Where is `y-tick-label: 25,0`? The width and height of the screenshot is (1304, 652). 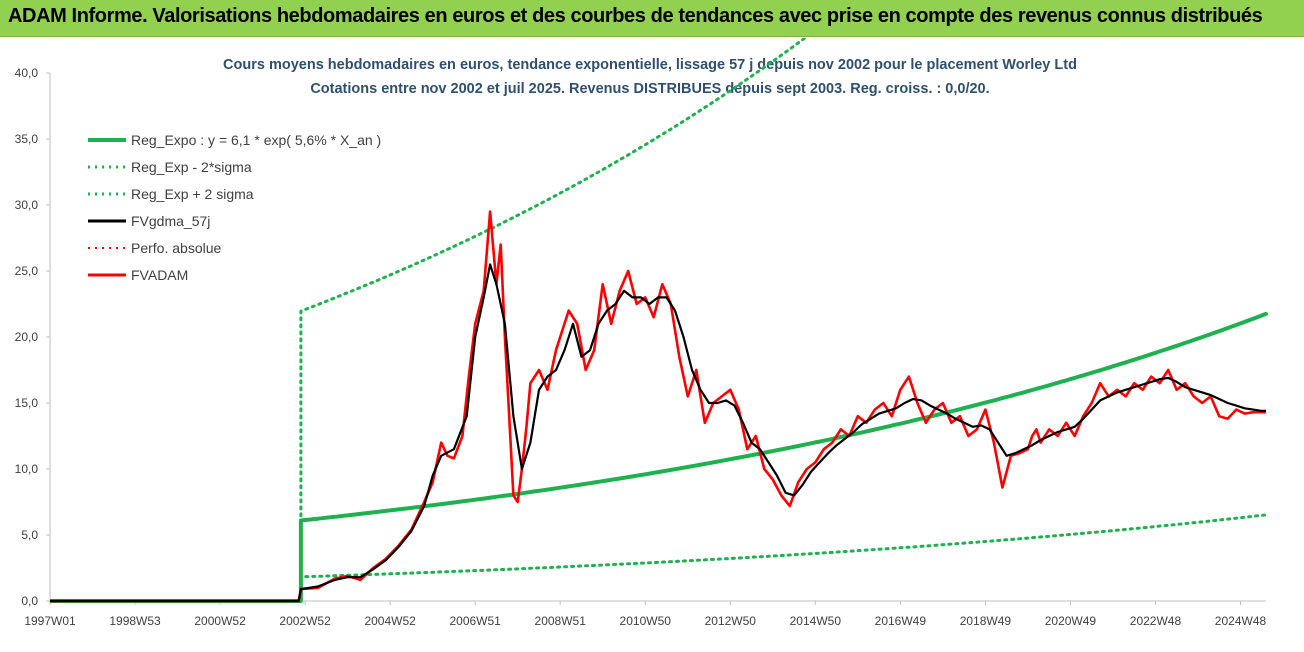
y-tick-label: 25,0 is located at coordinates (27, 271).